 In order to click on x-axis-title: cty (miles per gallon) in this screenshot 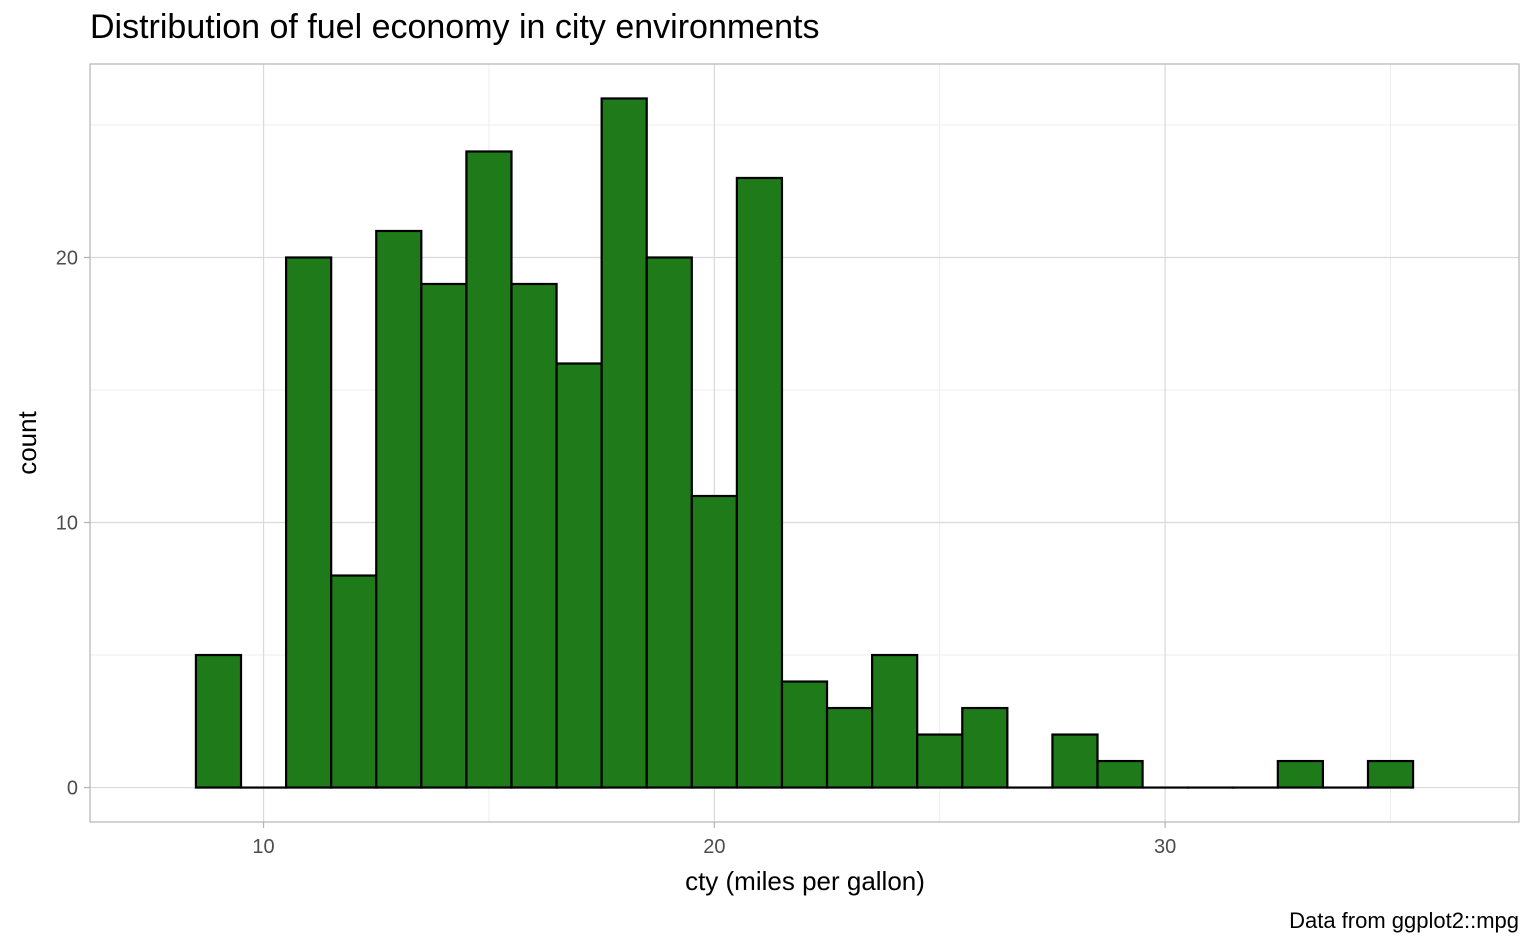, I will do `click(805, 881)`.